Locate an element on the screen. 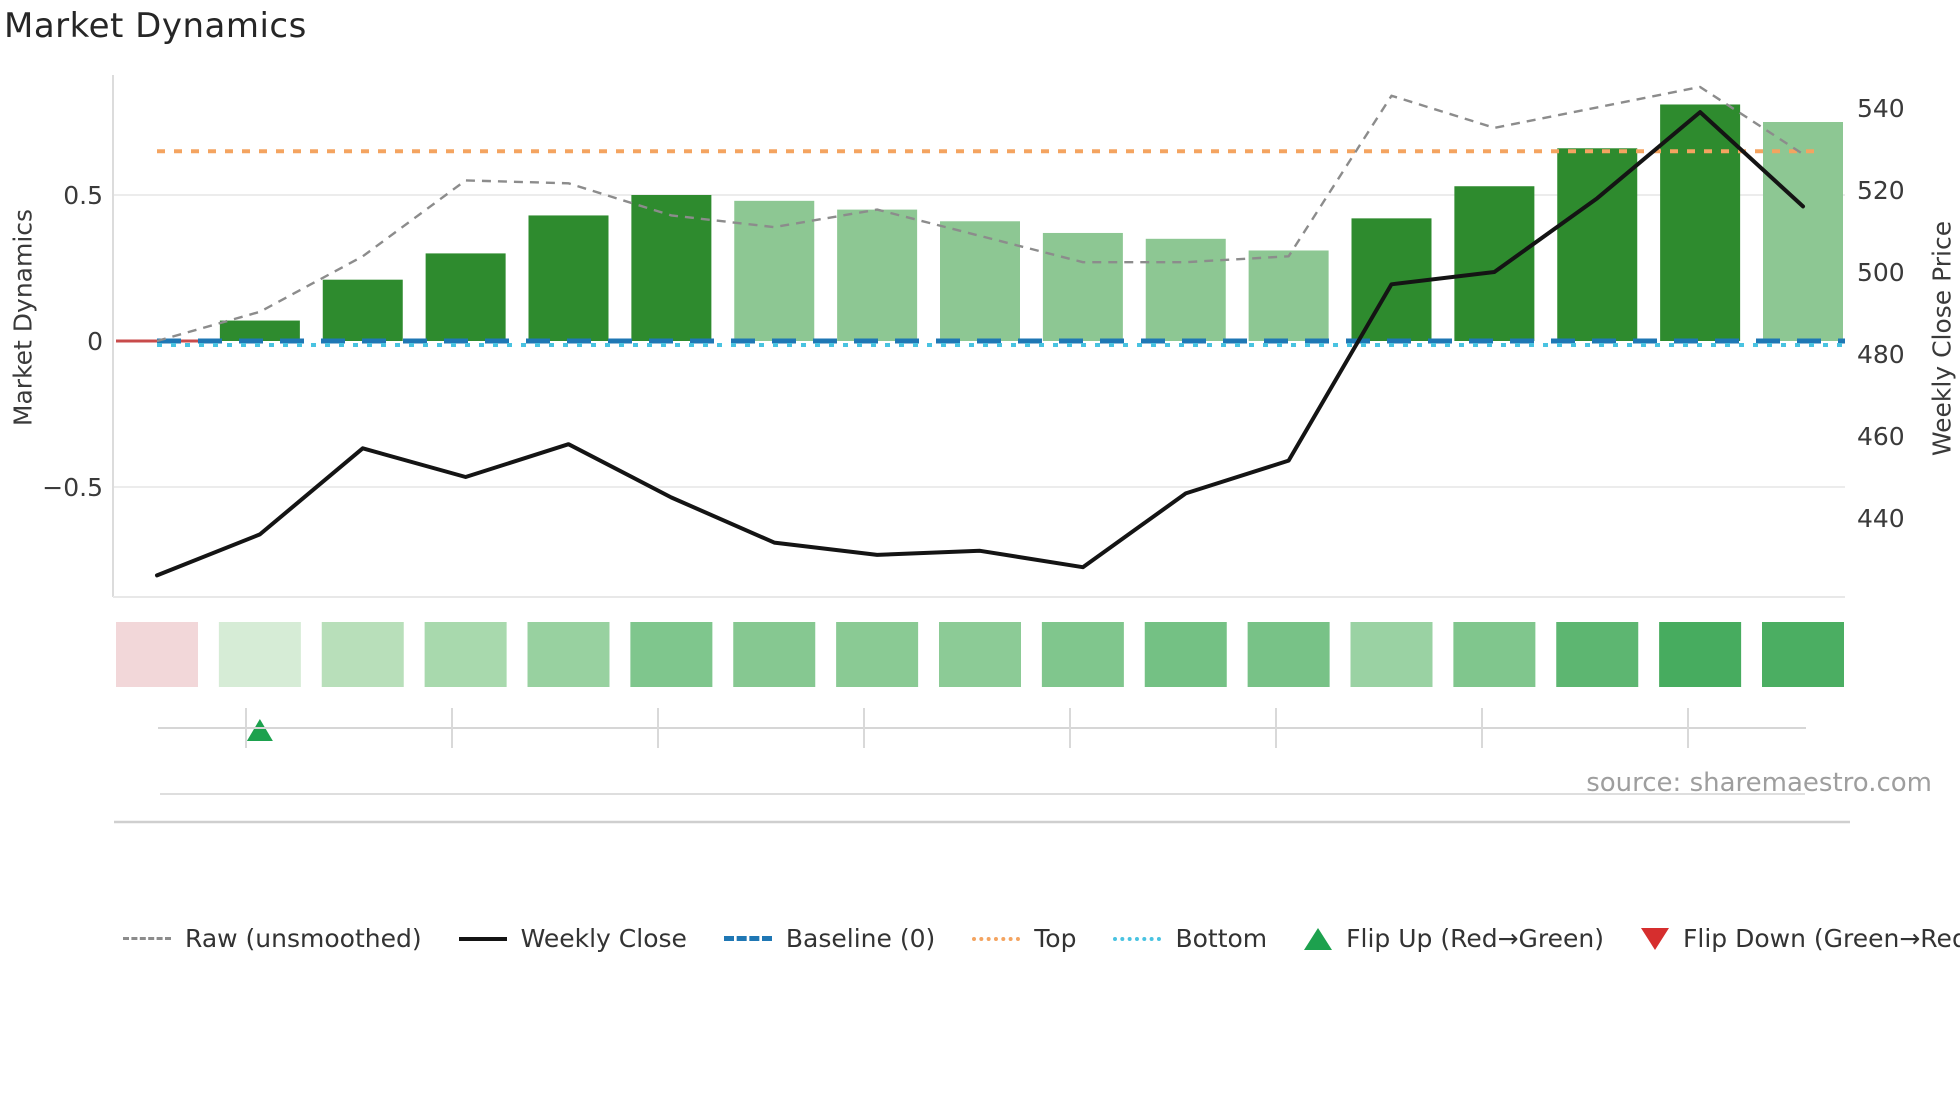 The width and height of the screenshot is (1960, 1102). legend-item-6: Flip Down (Green→Red) is located at coordinates (1800, 938).